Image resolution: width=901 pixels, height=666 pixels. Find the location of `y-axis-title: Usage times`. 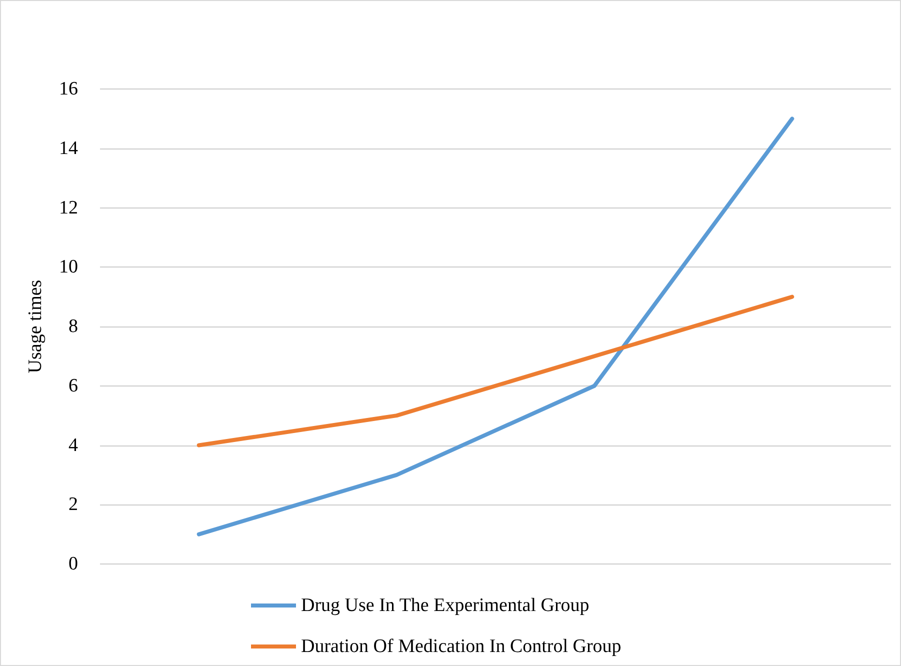

y-axis-title: Usage times is located at coordinates (35, 327).